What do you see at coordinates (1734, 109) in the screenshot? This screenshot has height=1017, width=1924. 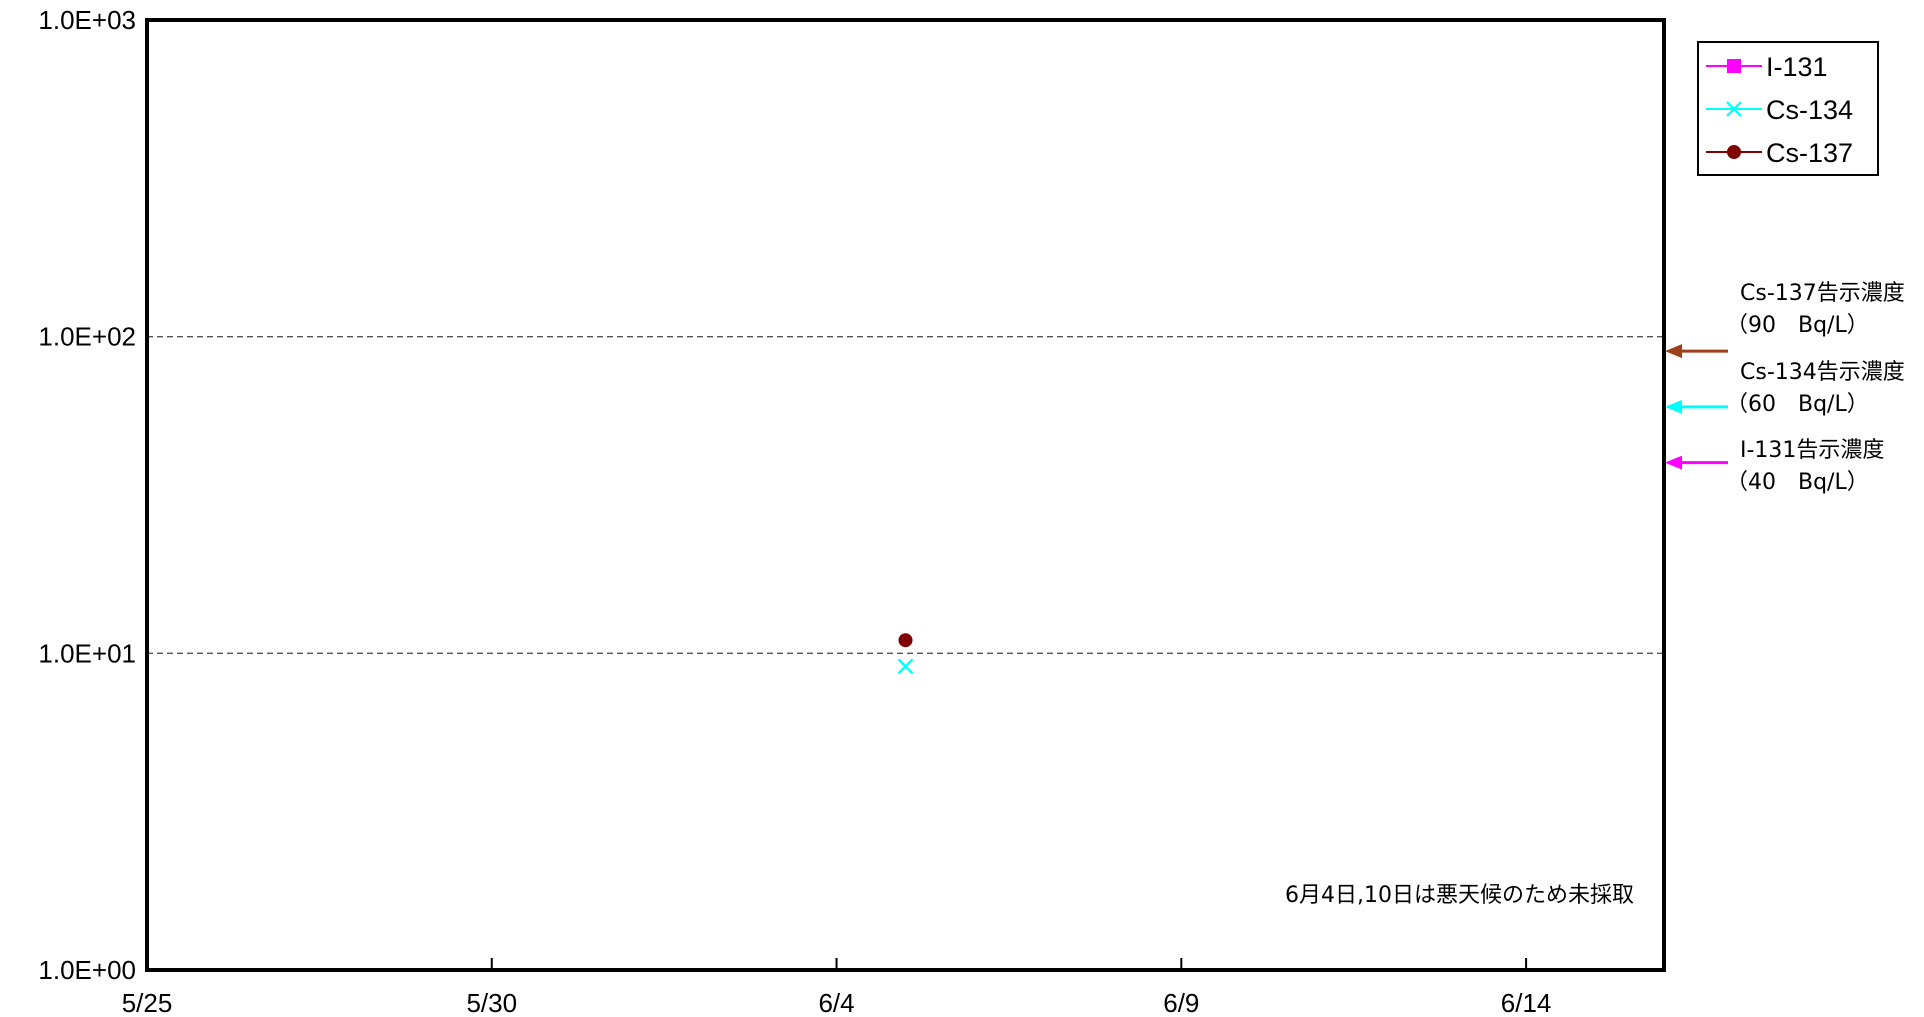 I see `marker-x` at bounding box center [1734, 109].